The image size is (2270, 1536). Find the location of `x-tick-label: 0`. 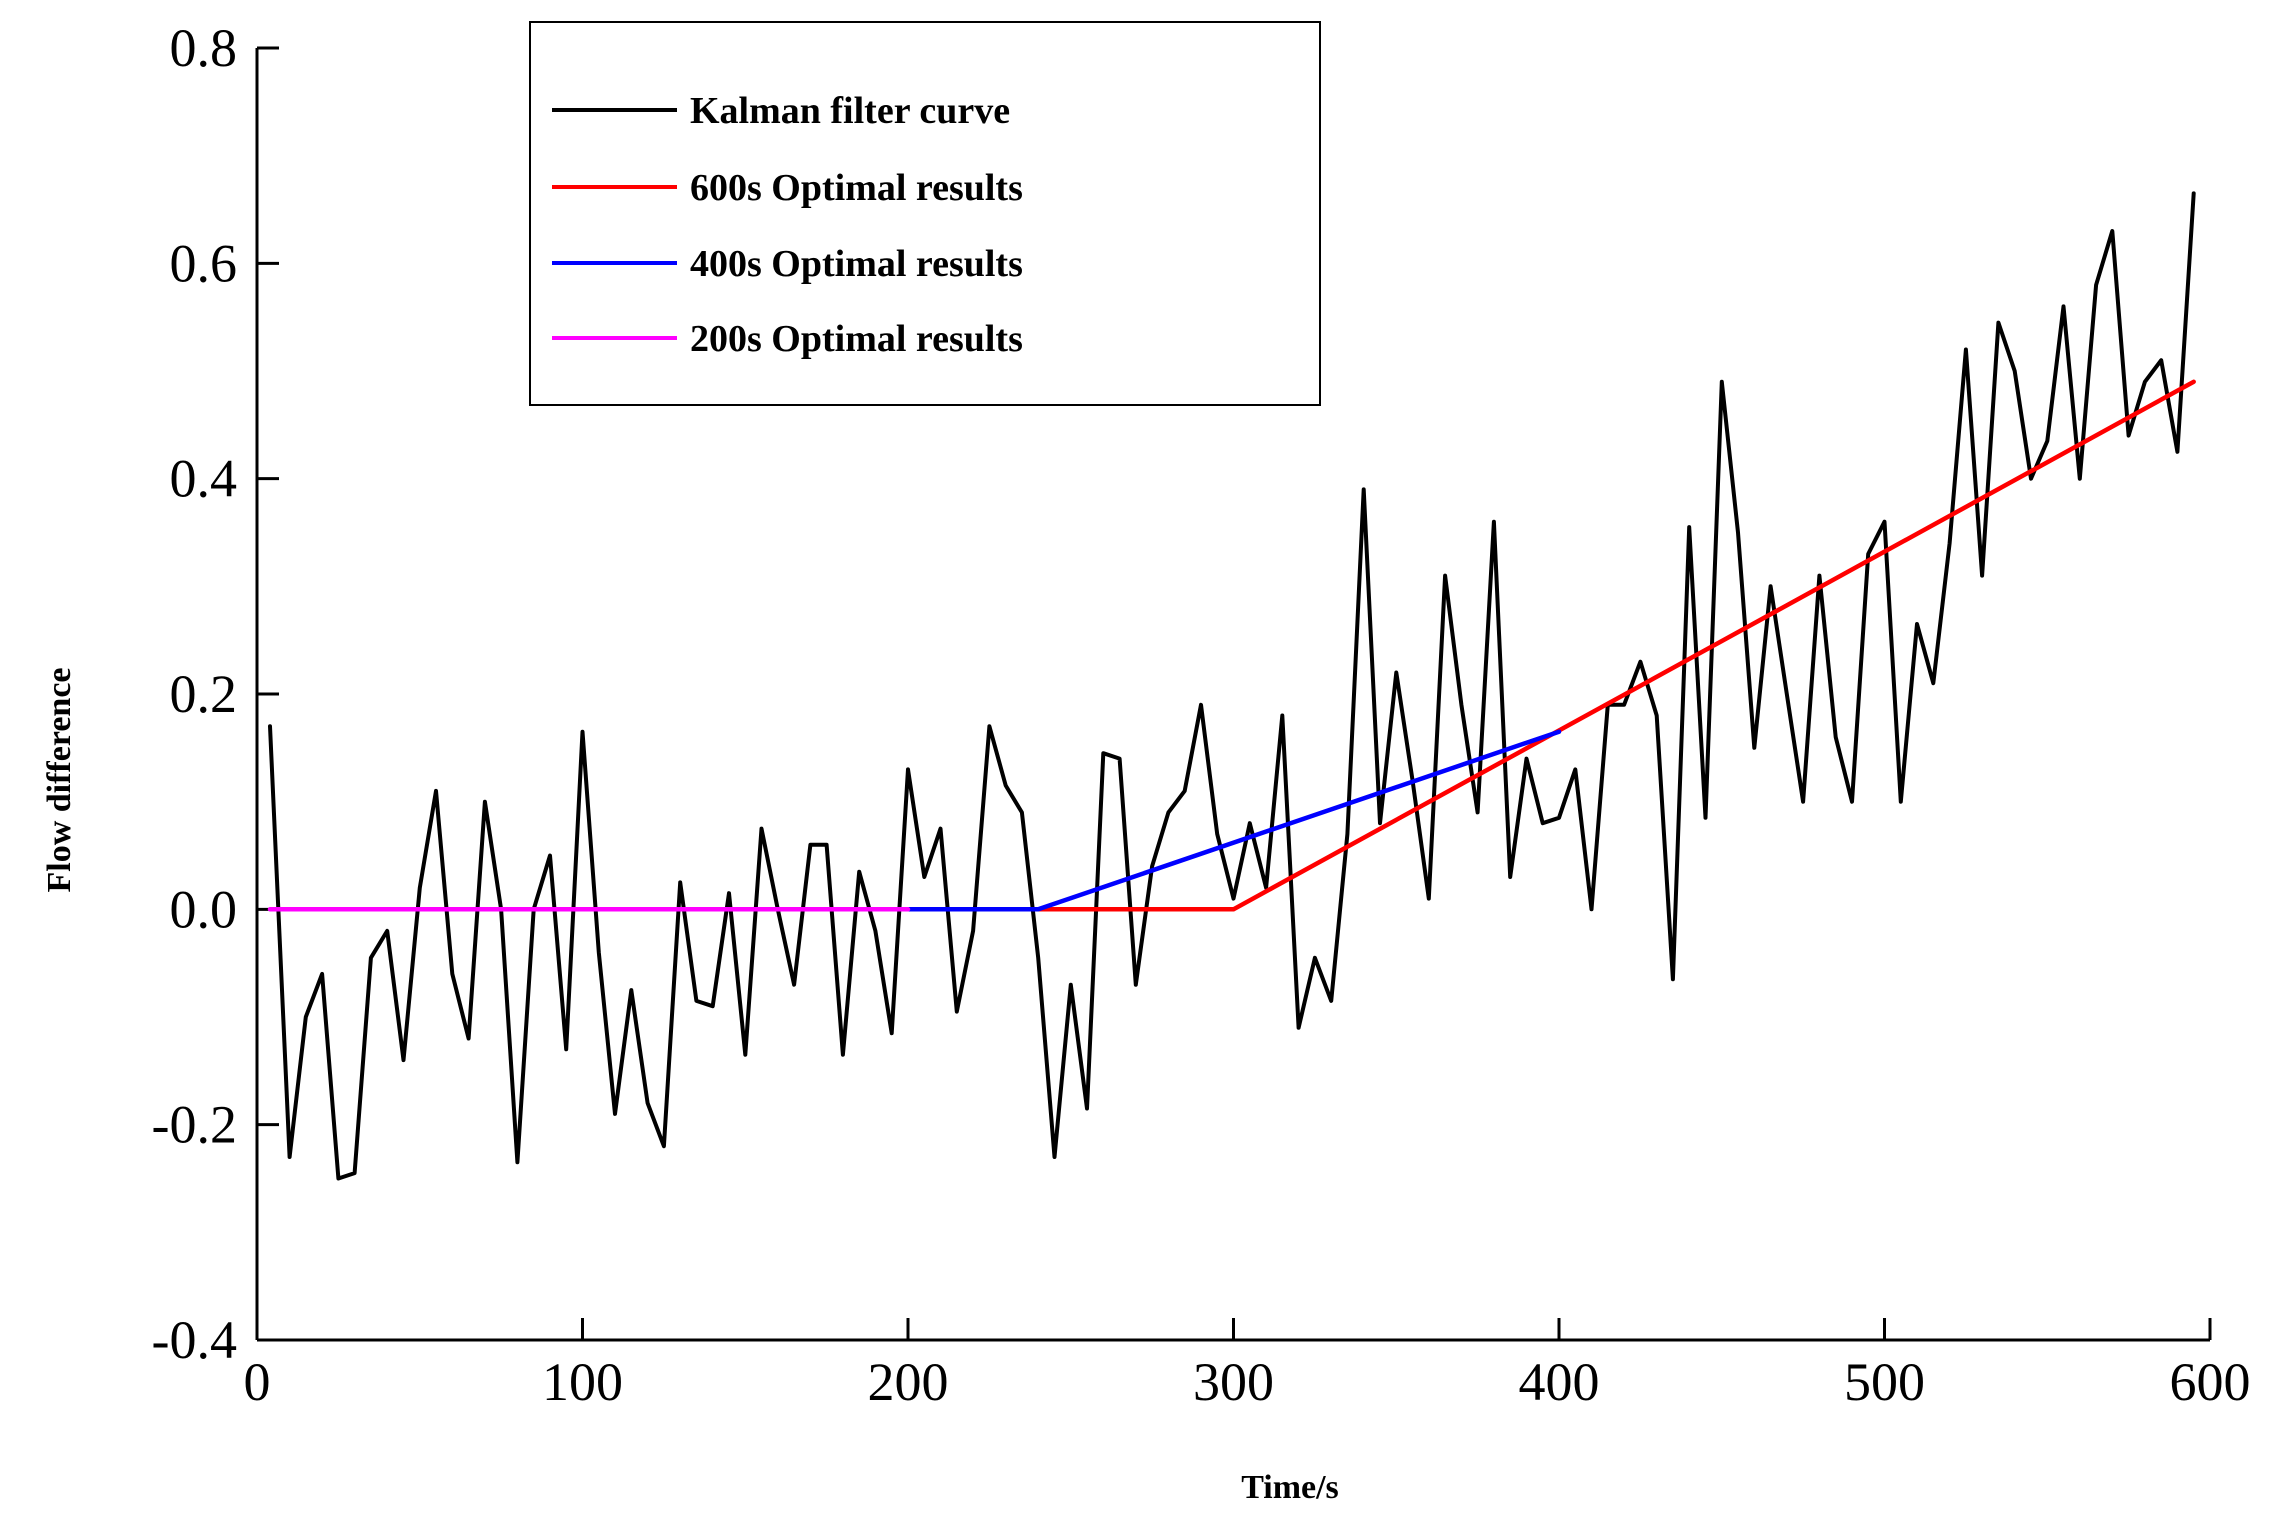

x-tick-label: 0 is located at coordinates (257, 1382).